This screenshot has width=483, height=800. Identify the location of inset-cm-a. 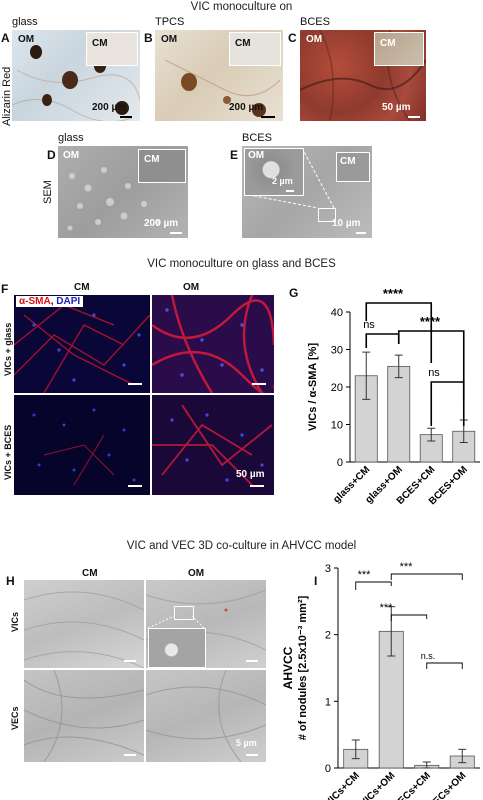
(112, 49).